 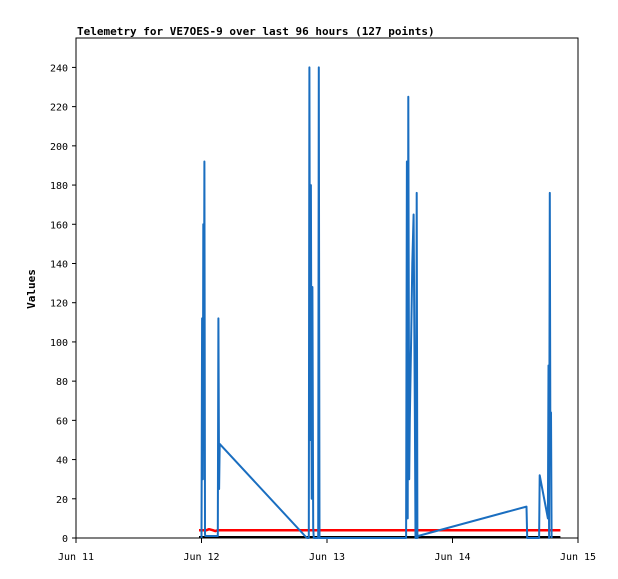 What do you see at coordinates (59, 68) in the screenshot?
I see `y-tick-label: 240` at bounding box center [59, 68].